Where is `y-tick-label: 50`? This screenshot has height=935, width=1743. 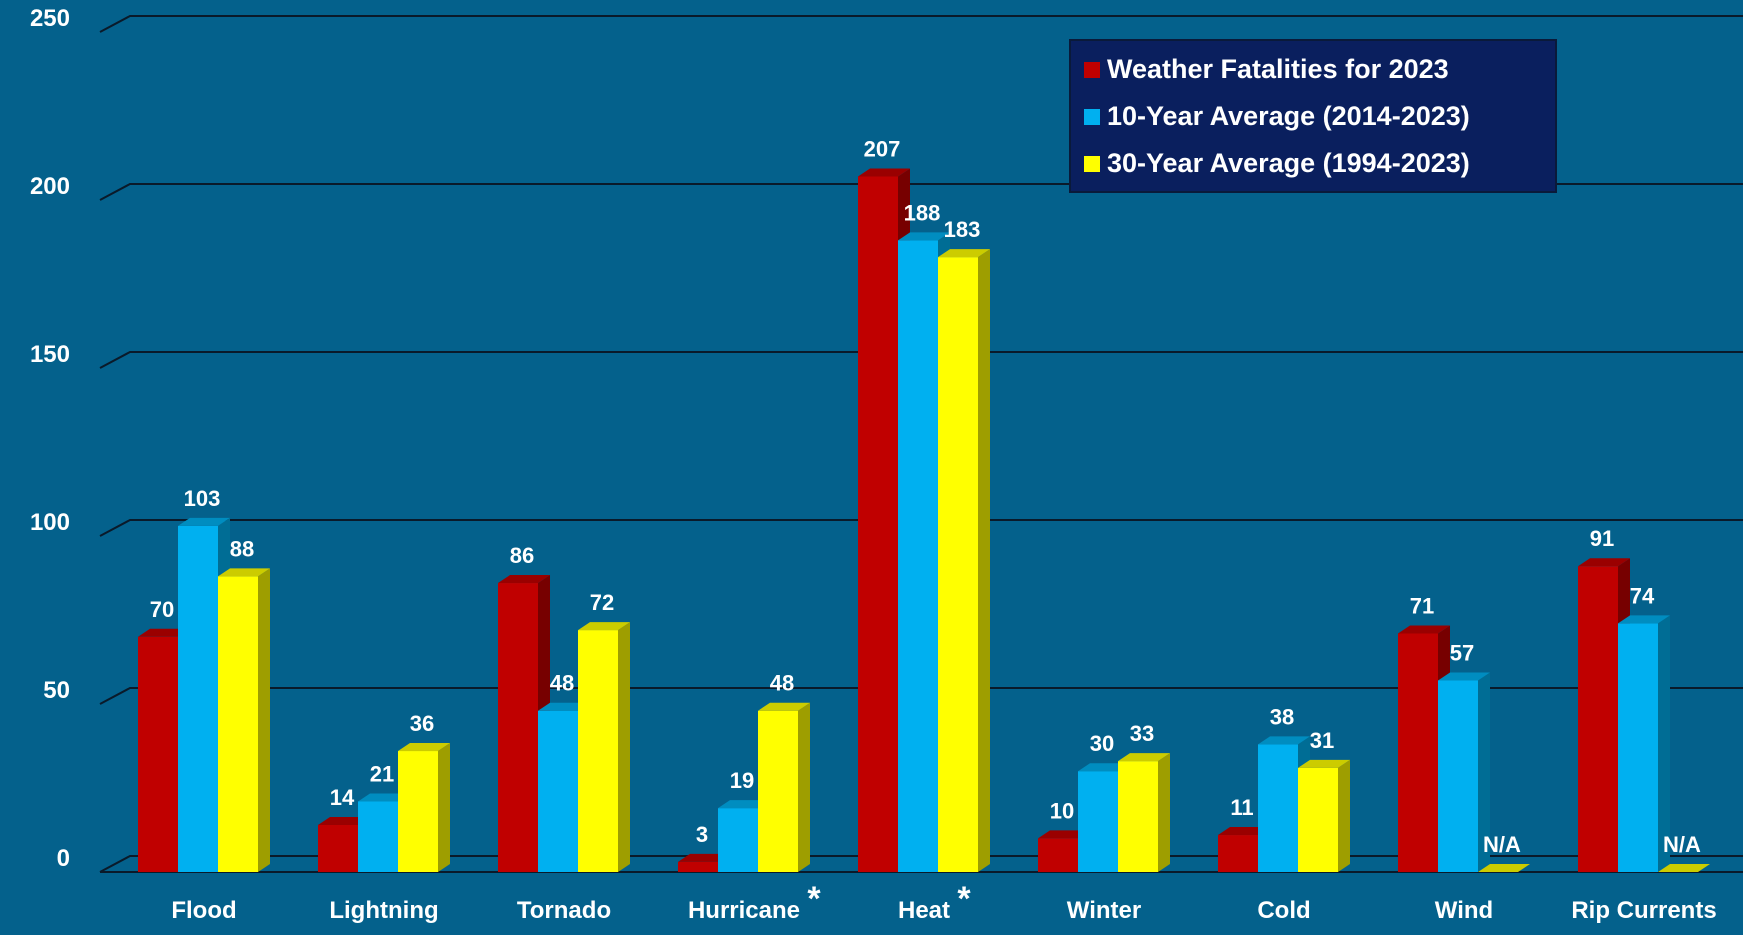
y-tick-label: 50 is located at coordinates (56, 690).